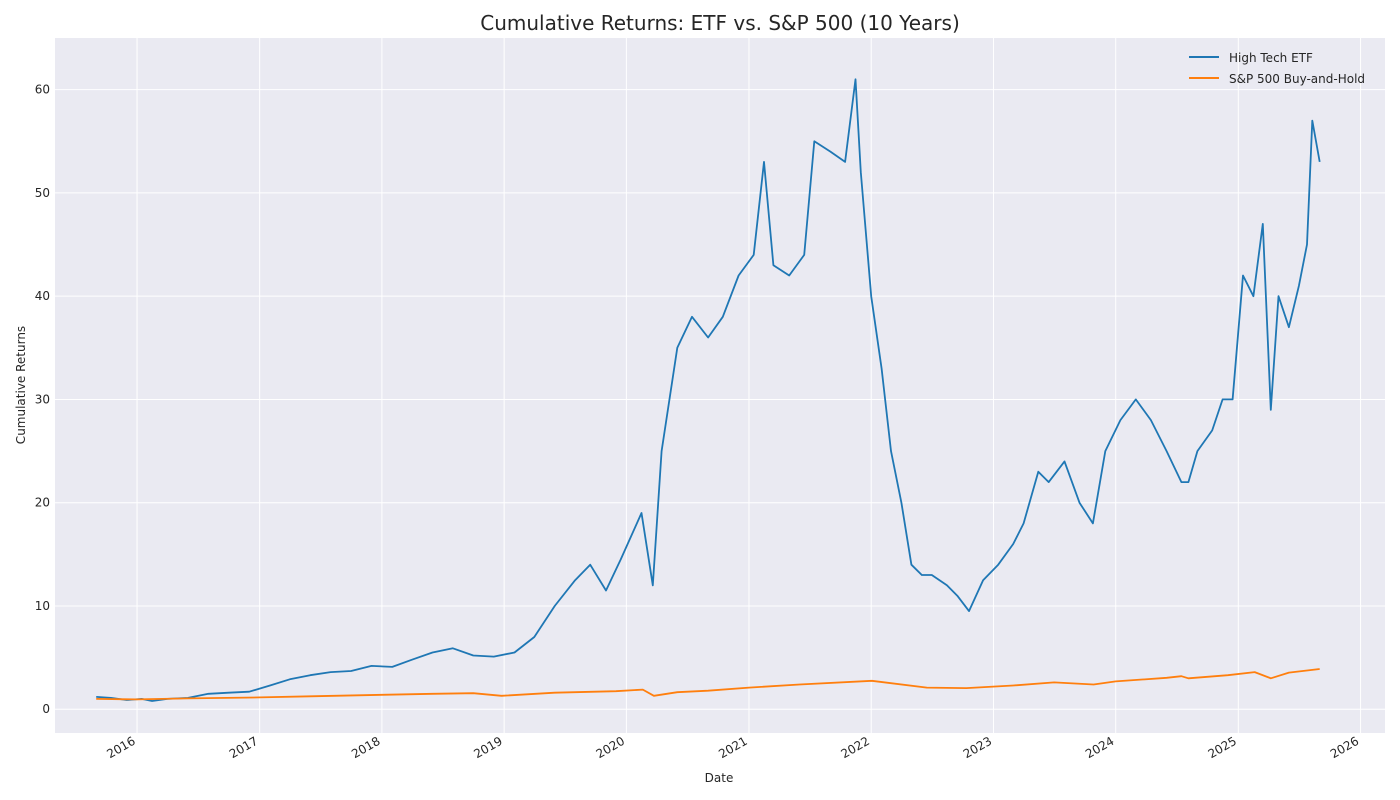 The image size is (1400, 800). I want to click on x-tick-label: 2017, so click(243, 747).